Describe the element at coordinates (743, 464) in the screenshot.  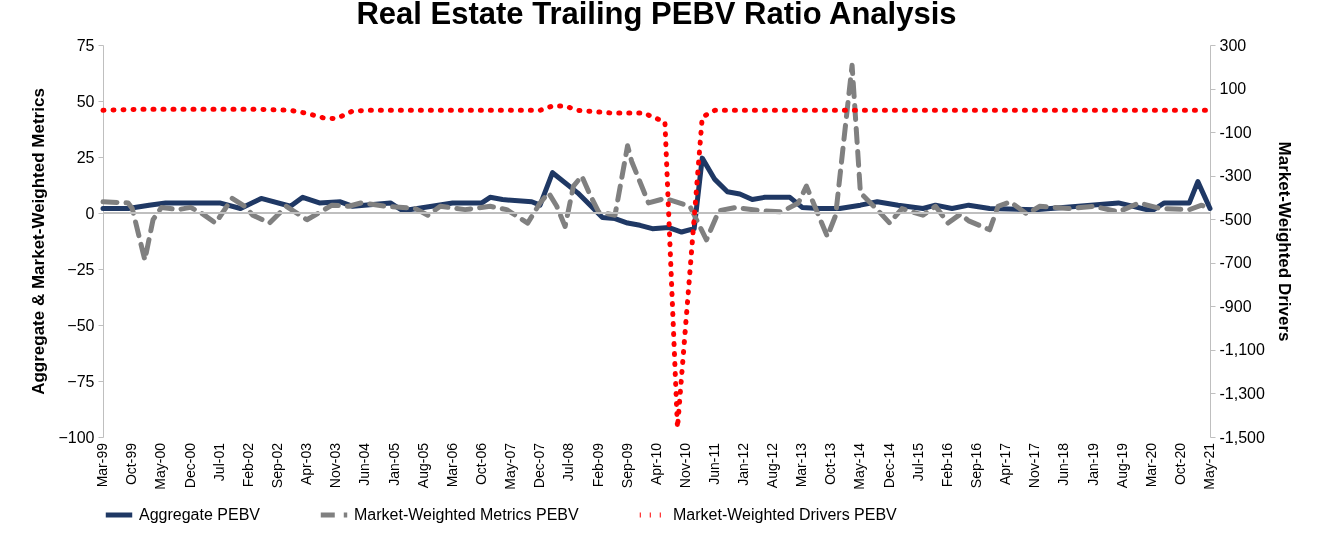
I see `x-tick-label: Jan-12` at that location.